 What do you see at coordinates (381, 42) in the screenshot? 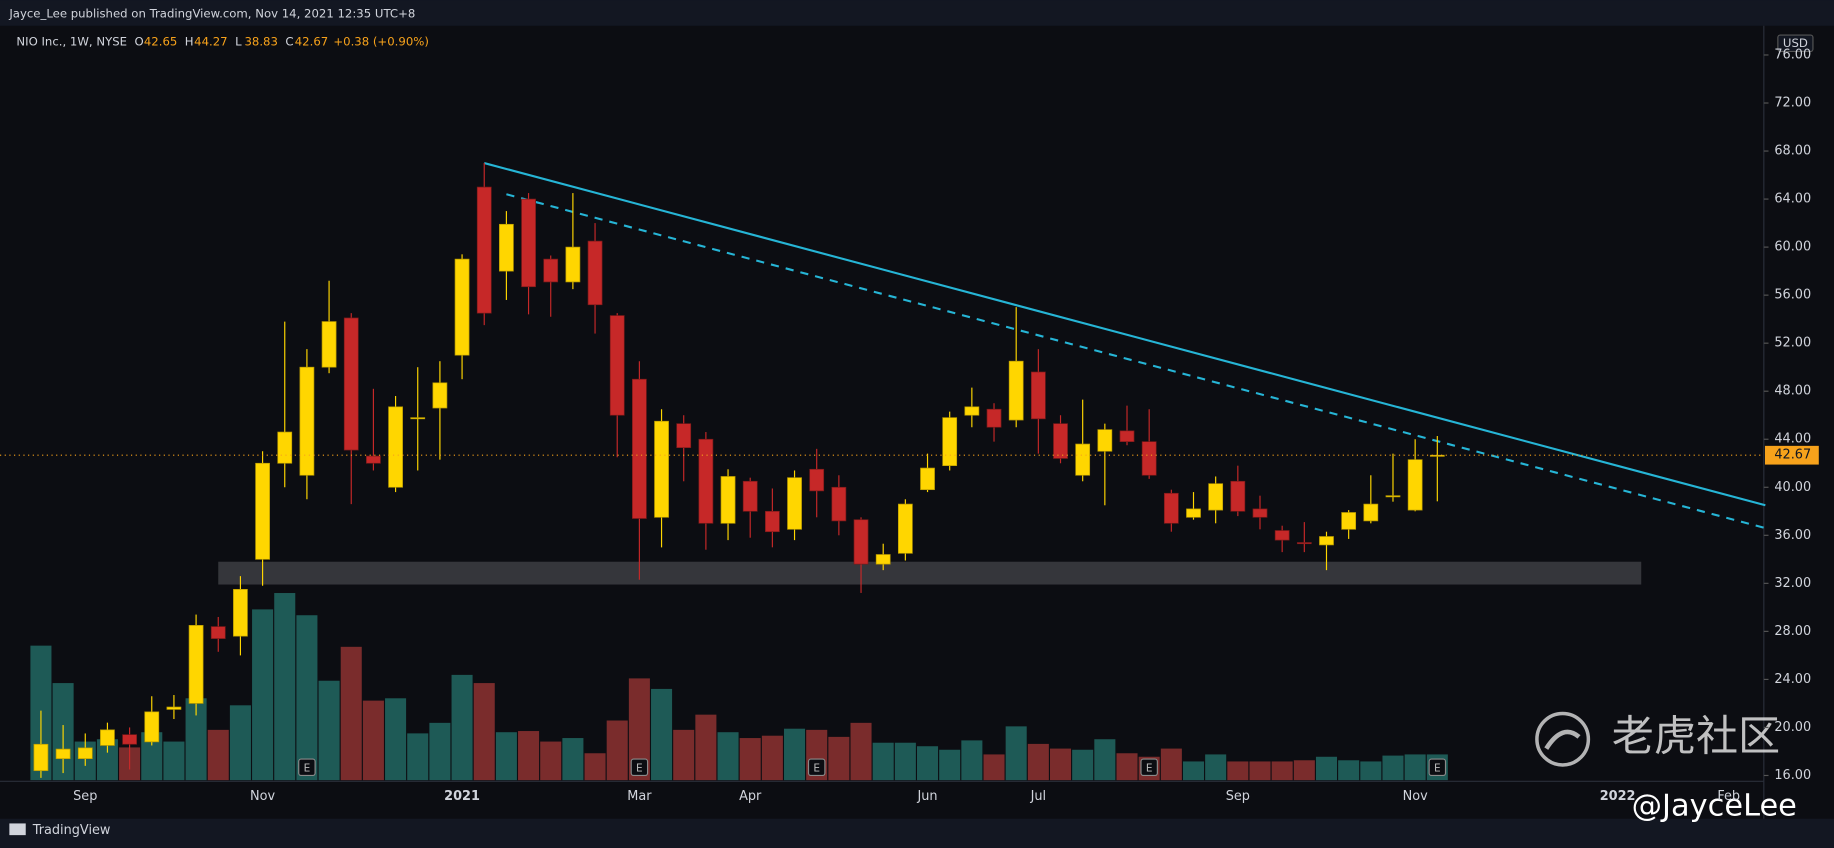
I see `ohlc-change: +0.38 (+0.90%)` at bounding box center [381, 42].